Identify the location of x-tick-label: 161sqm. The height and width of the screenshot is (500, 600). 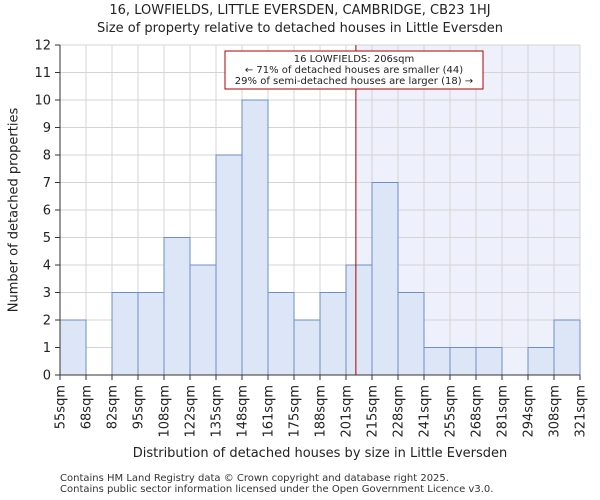
(269, 411).